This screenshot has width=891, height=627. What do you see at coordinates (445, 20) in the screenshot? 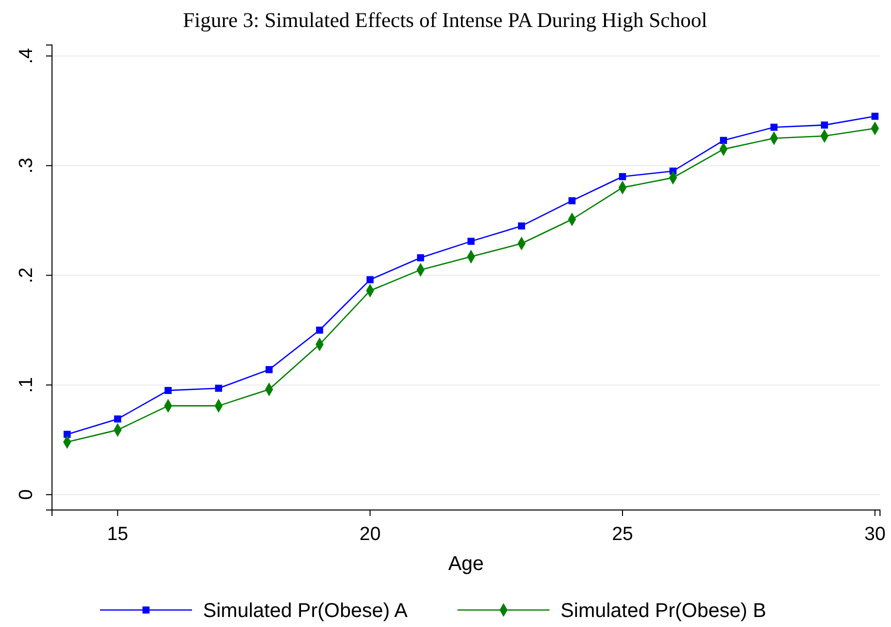
I see `chart-title: Figure 3: Simulated Effects of Intense PA During High School` at bounding box center [445, 20].